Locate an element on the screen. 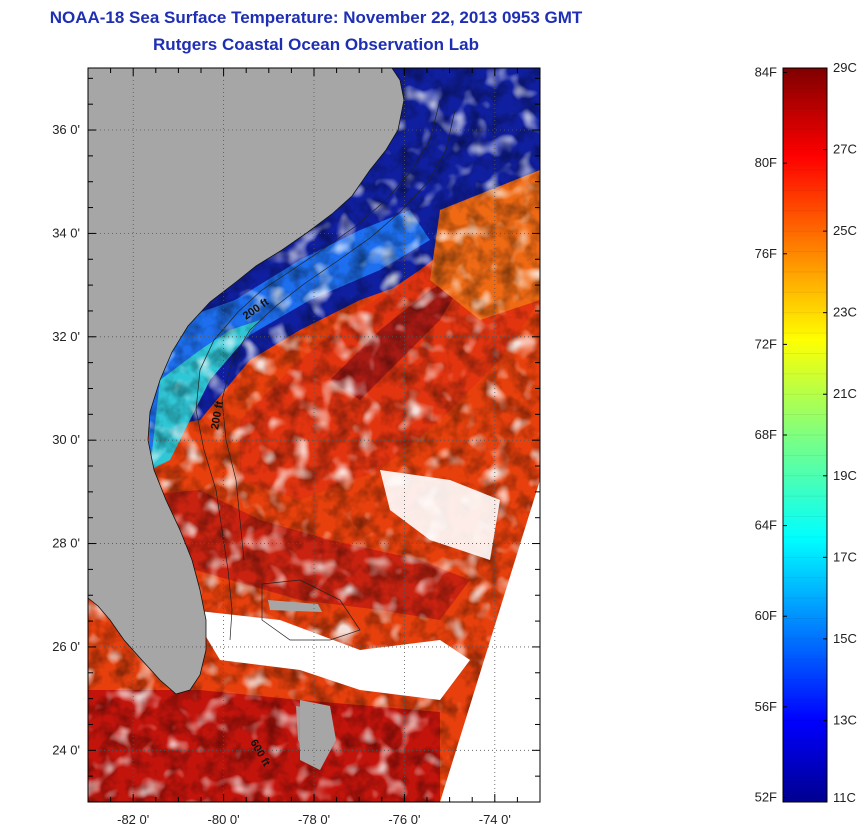  colorbar-fahrenheit-label: 60F is located at coordinates (766, 615).